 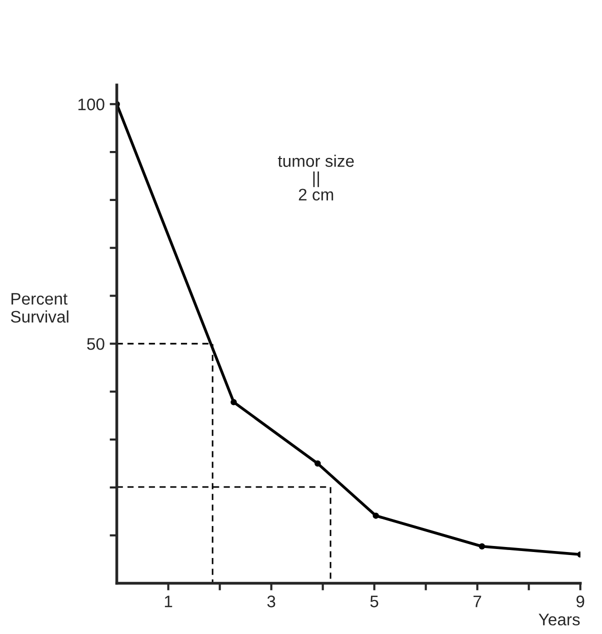 I want to click on x-tick-label: 9, so click(x=580, y=602).